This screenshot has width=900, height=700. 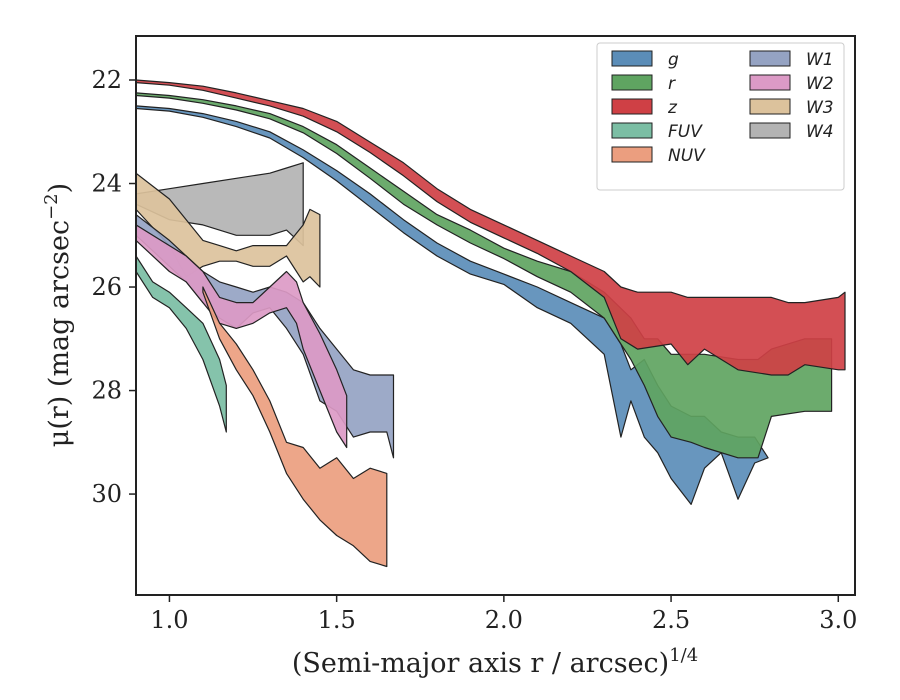 I want to click on y-tick-label: 26, so click(x=106, y=287).